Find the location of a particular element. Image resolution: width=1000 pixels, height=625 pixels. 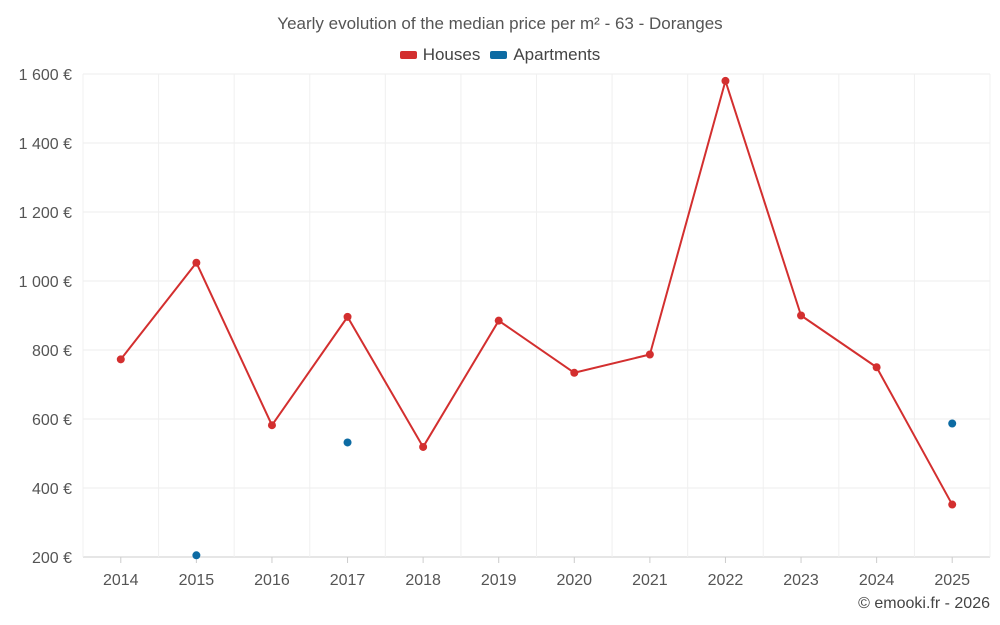

legend-swatch-houses is located at coordinates (408, 55).